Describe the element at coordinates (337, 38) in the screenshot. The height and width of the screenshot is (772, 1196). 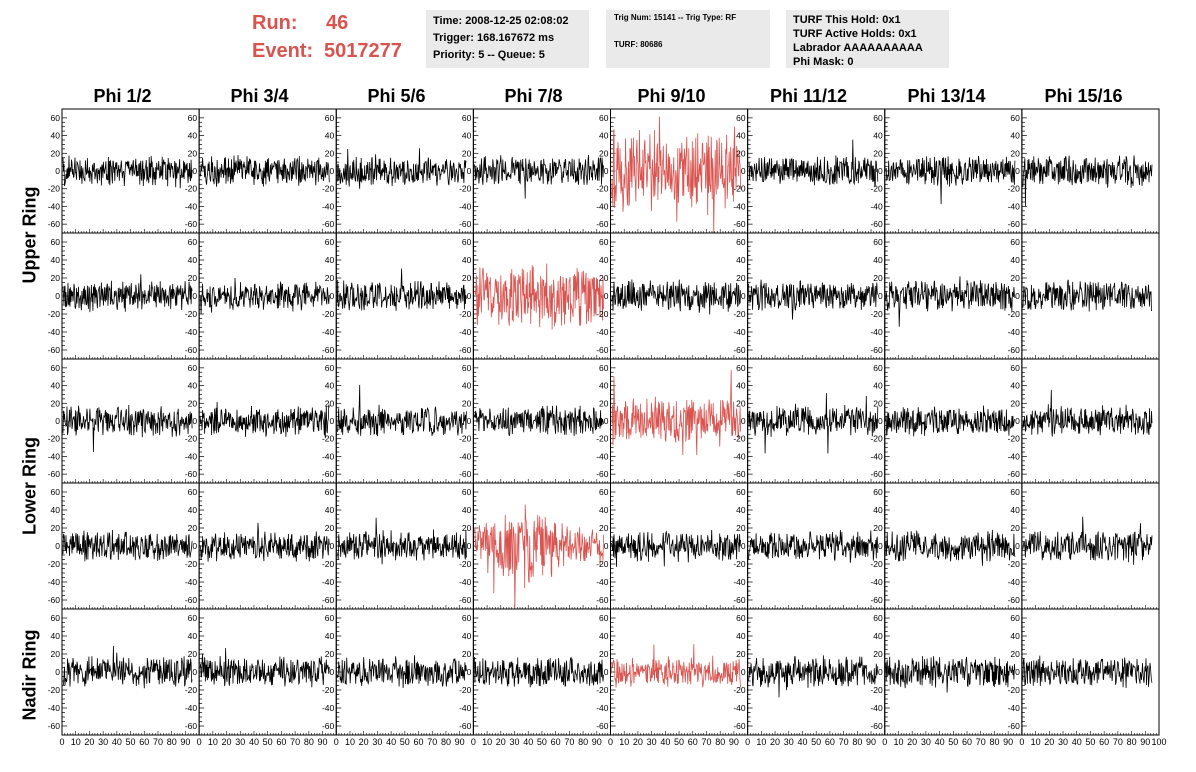
I see `run-event-block: Run: 46 Event: 5017277` at that location.